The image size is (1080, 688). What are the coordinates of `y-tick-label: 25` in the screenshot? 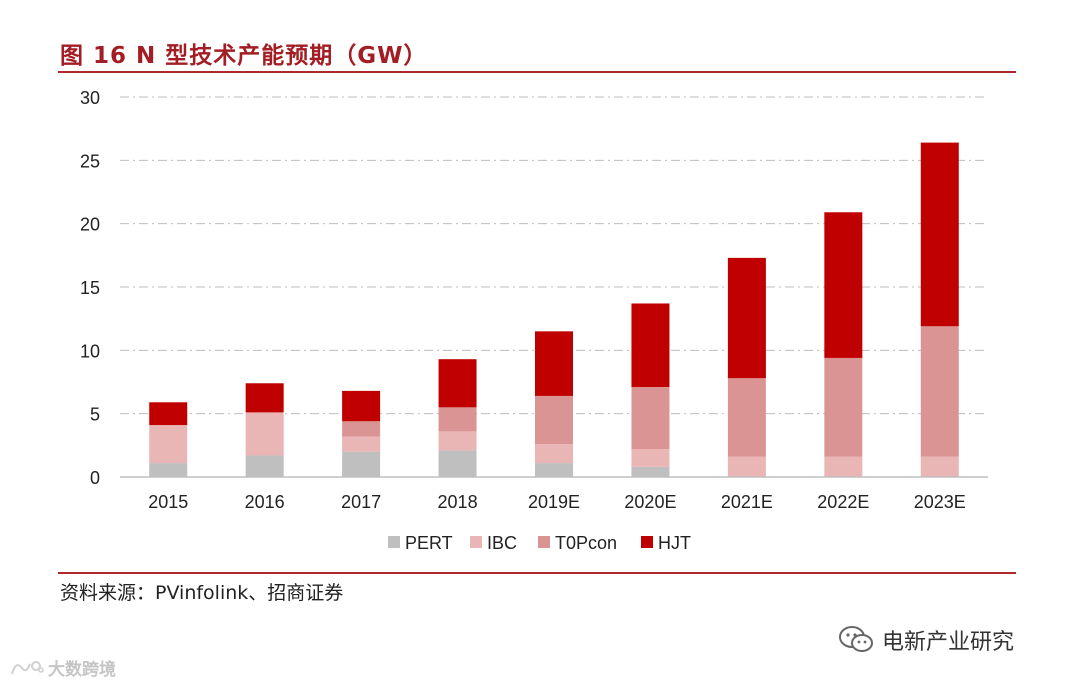 It's located at (90, 161).